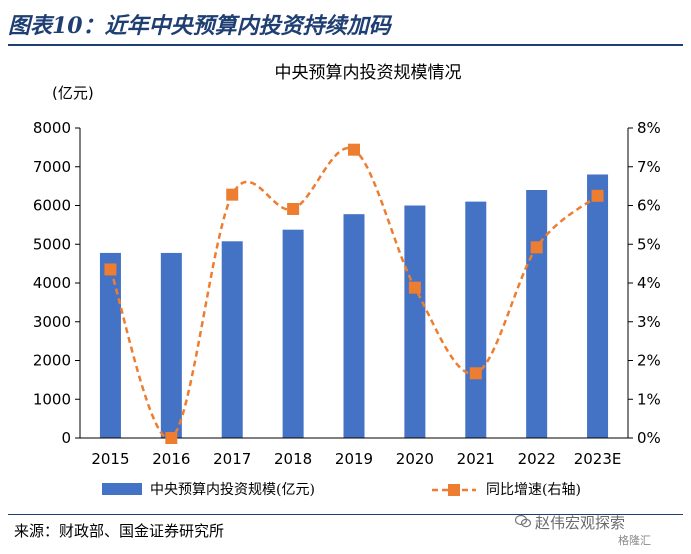 Image resolution: width=691 pixels, height=554 pixels. I want to click on source-note: 来源：财政部、国金证券研究所, so click(119, 531).